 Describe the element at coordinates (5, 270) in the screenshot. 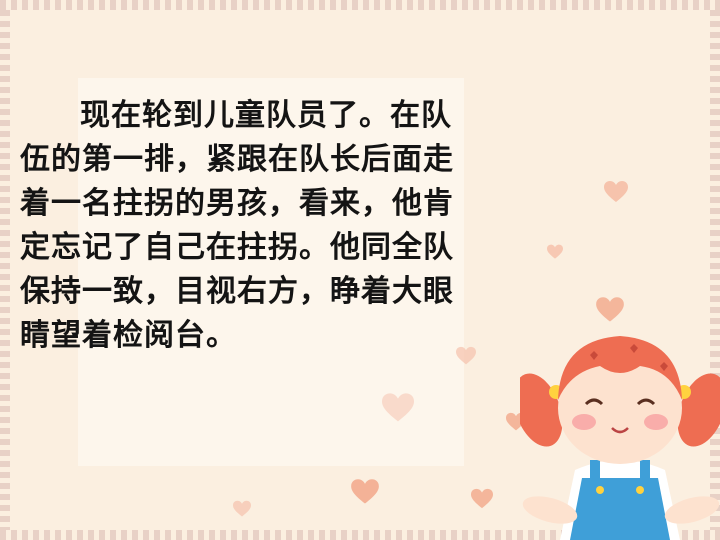

I see `decorative-border-left` at that location.